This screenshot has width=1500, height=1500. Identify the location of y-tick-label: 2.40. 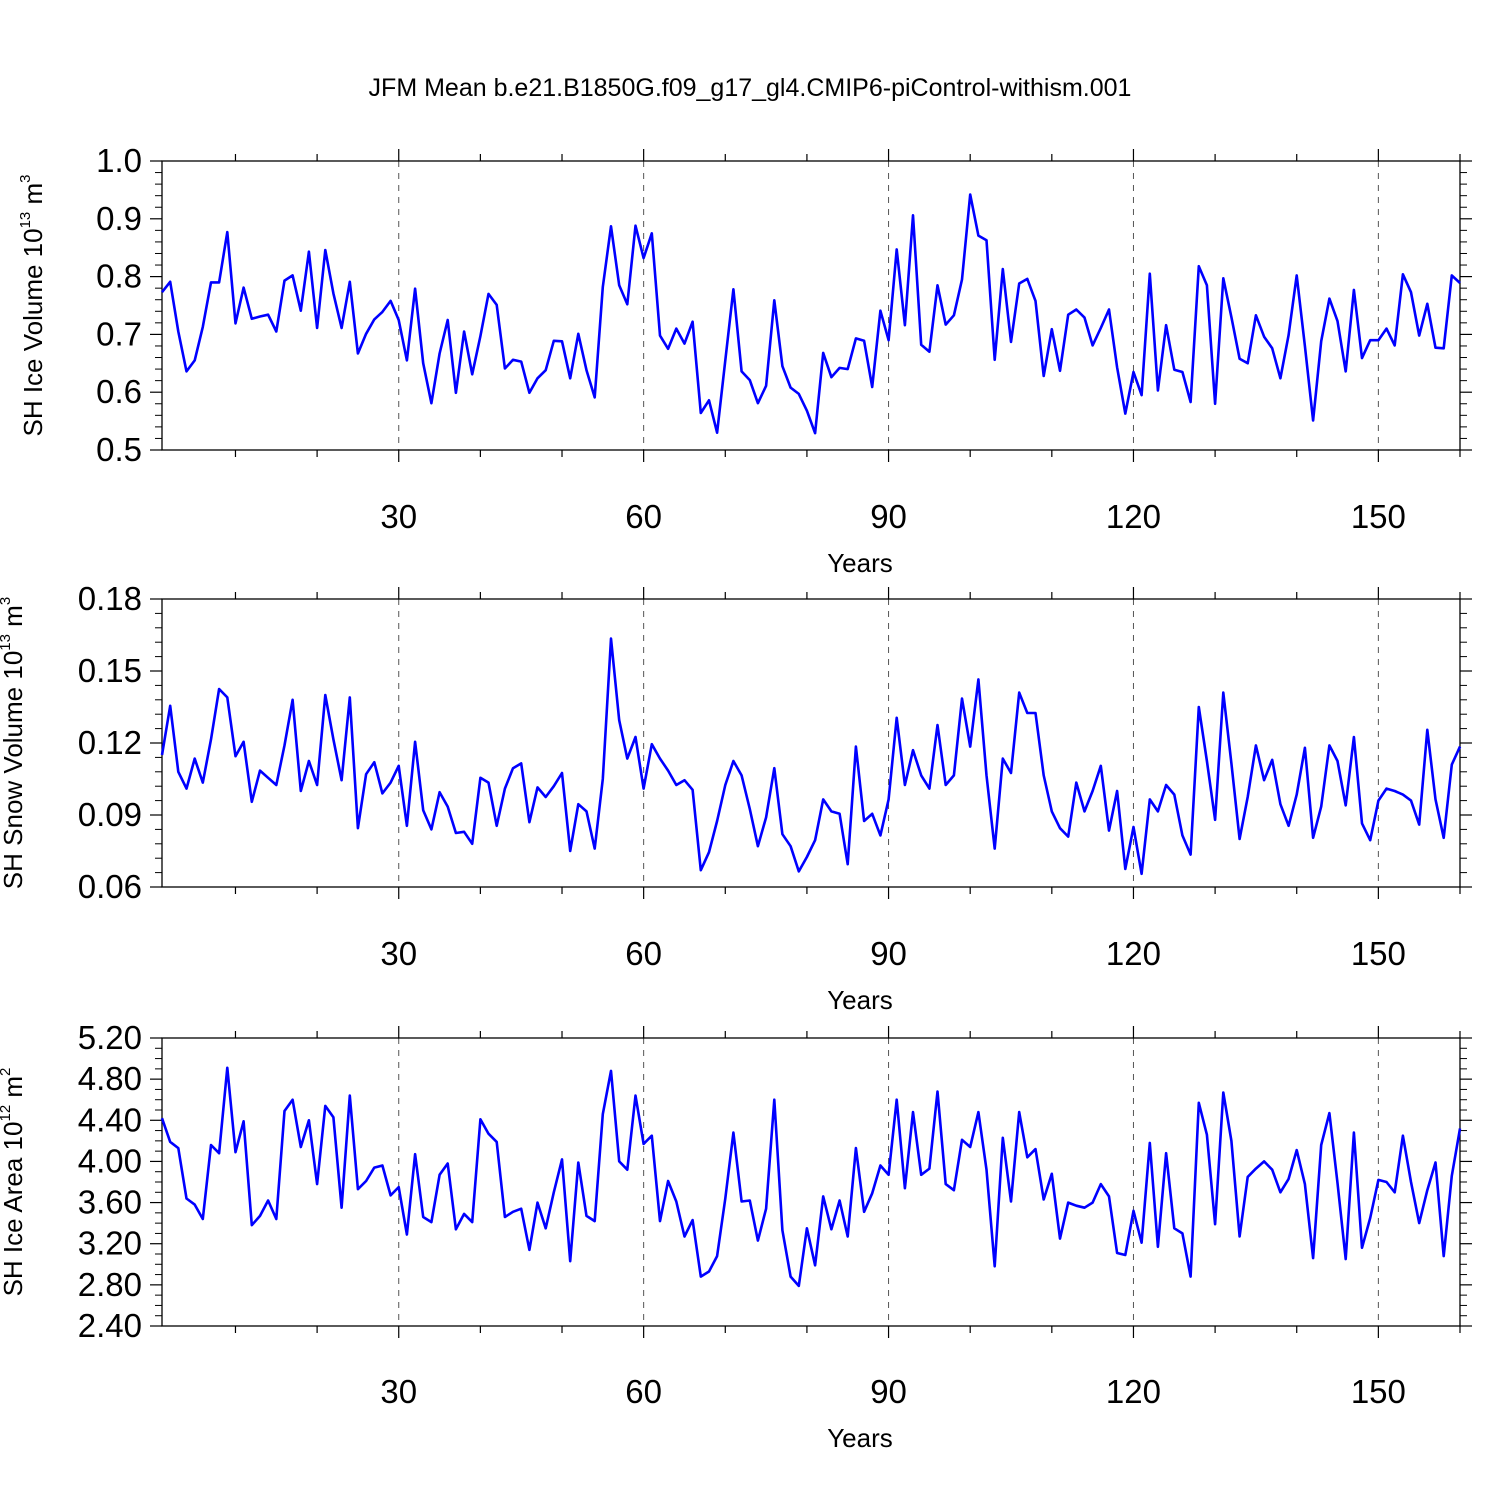
(110, 1325).